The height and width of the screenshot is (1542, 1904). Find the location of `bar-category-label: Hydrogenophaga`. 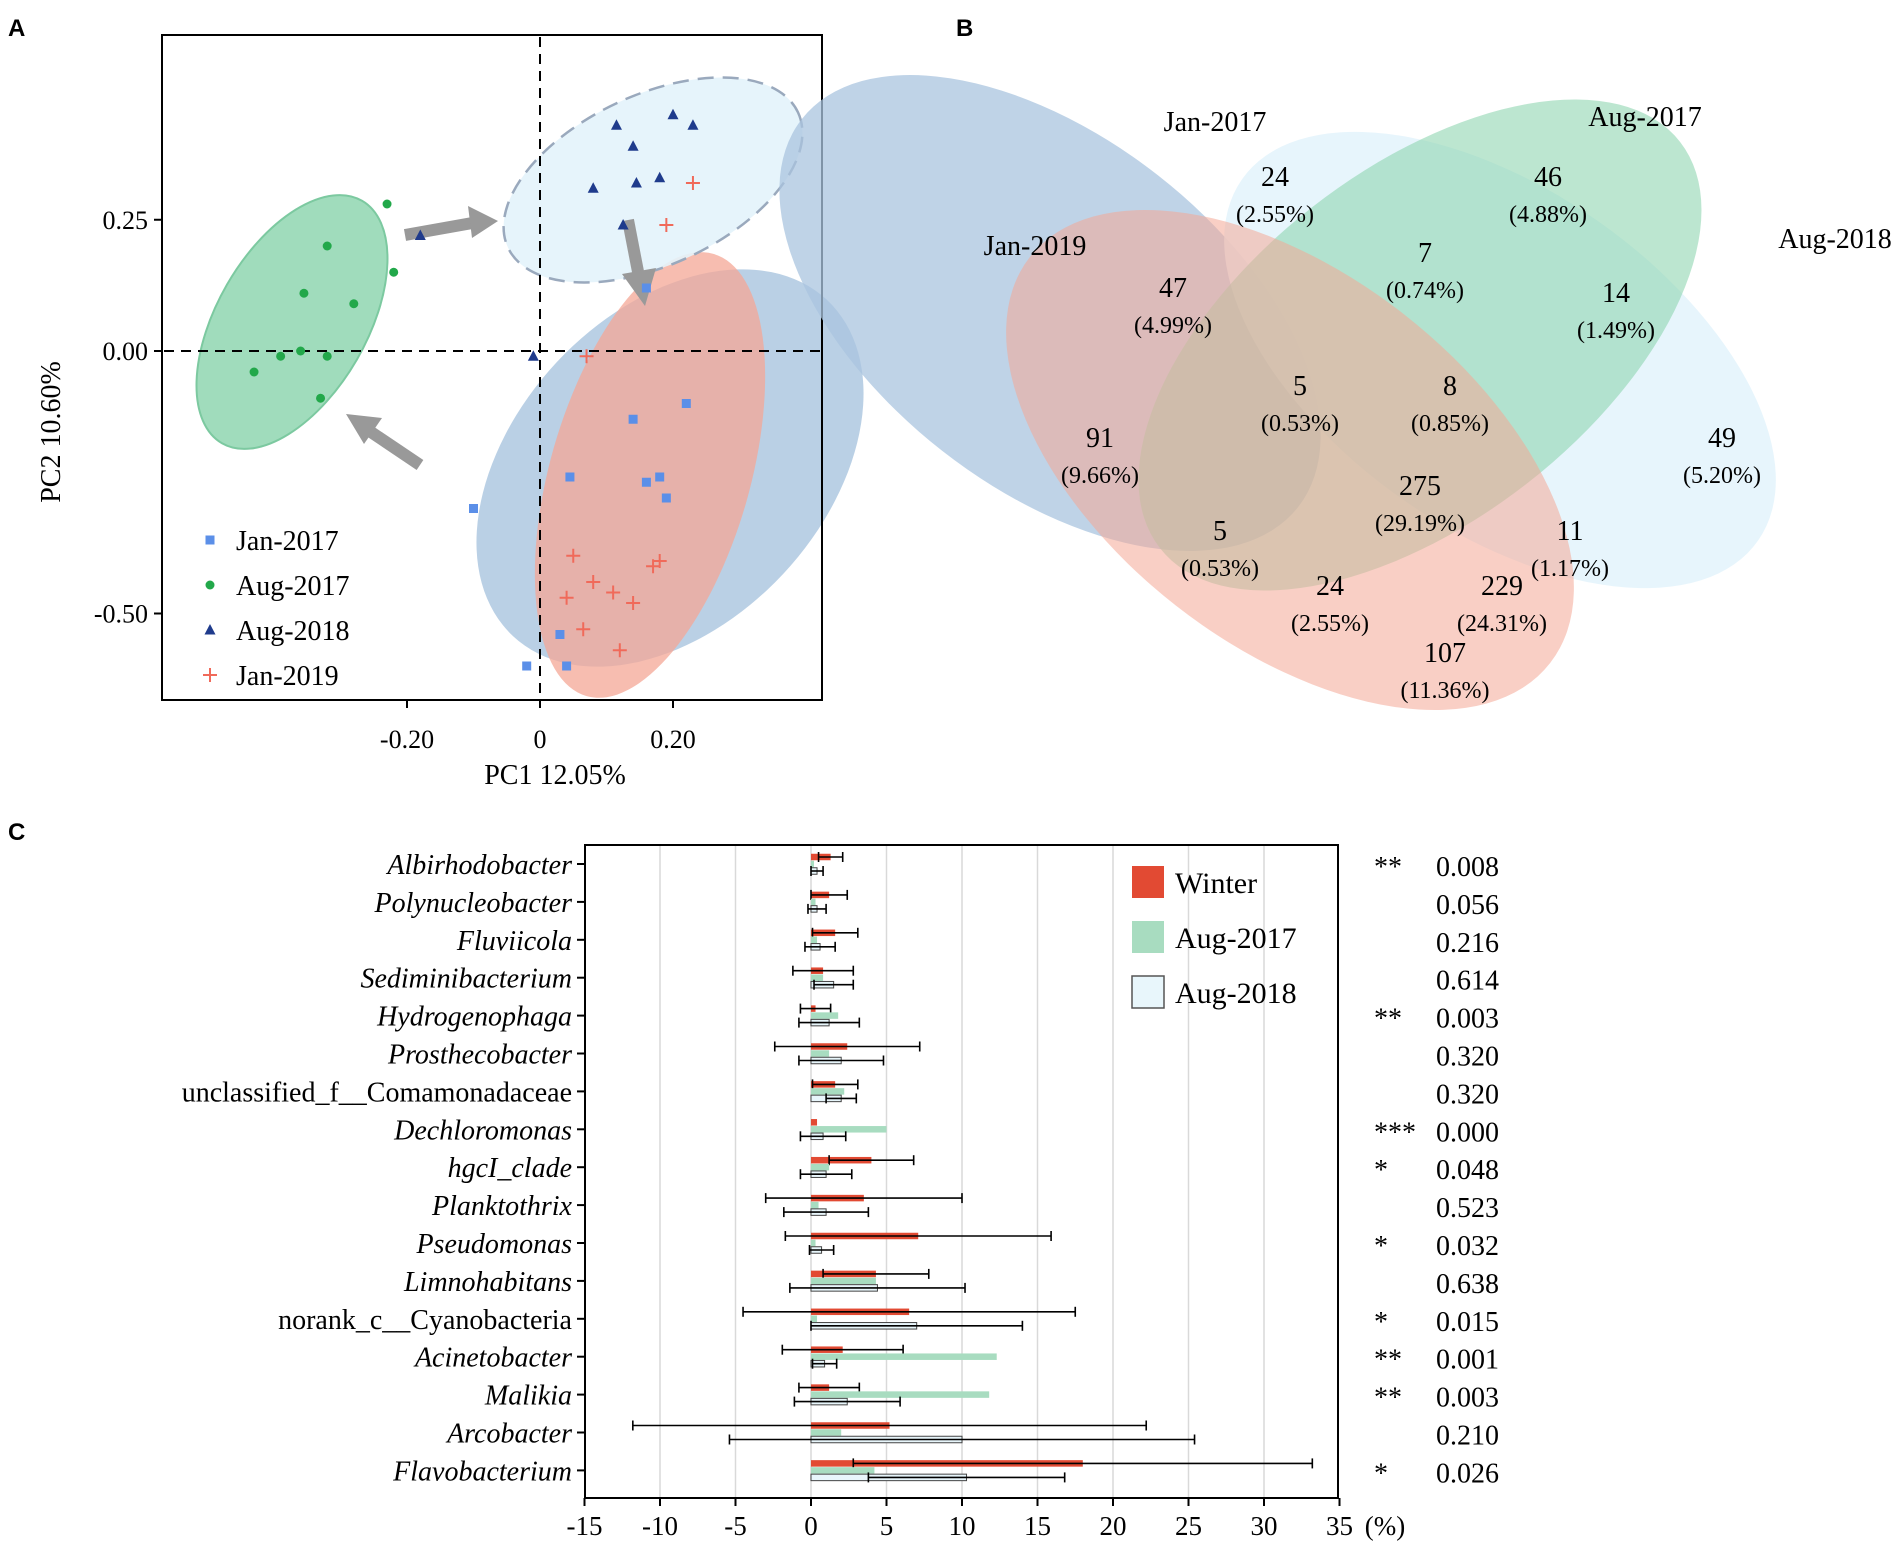

bar-category-label: Hydrogenophaga is located at coordinates (474, 1017).